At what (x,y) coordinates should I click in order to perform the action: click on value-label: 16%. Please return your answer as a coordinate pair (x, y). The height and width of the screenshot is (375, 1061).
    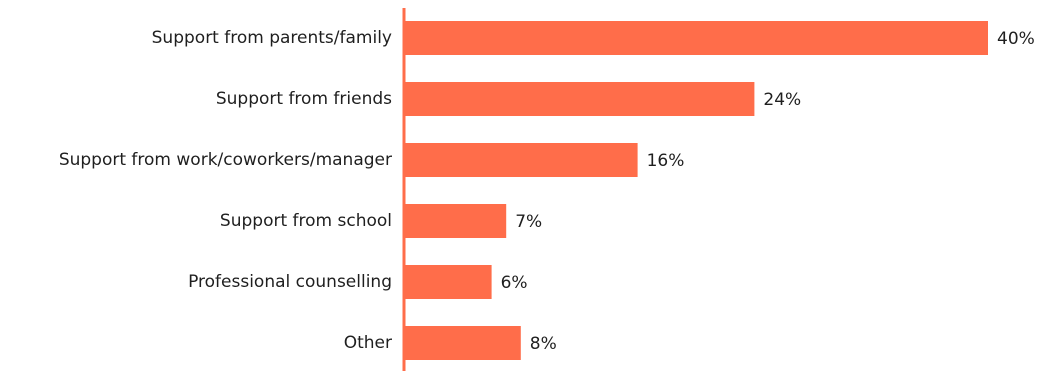
    Looking at the image, I should click on (666, 161).